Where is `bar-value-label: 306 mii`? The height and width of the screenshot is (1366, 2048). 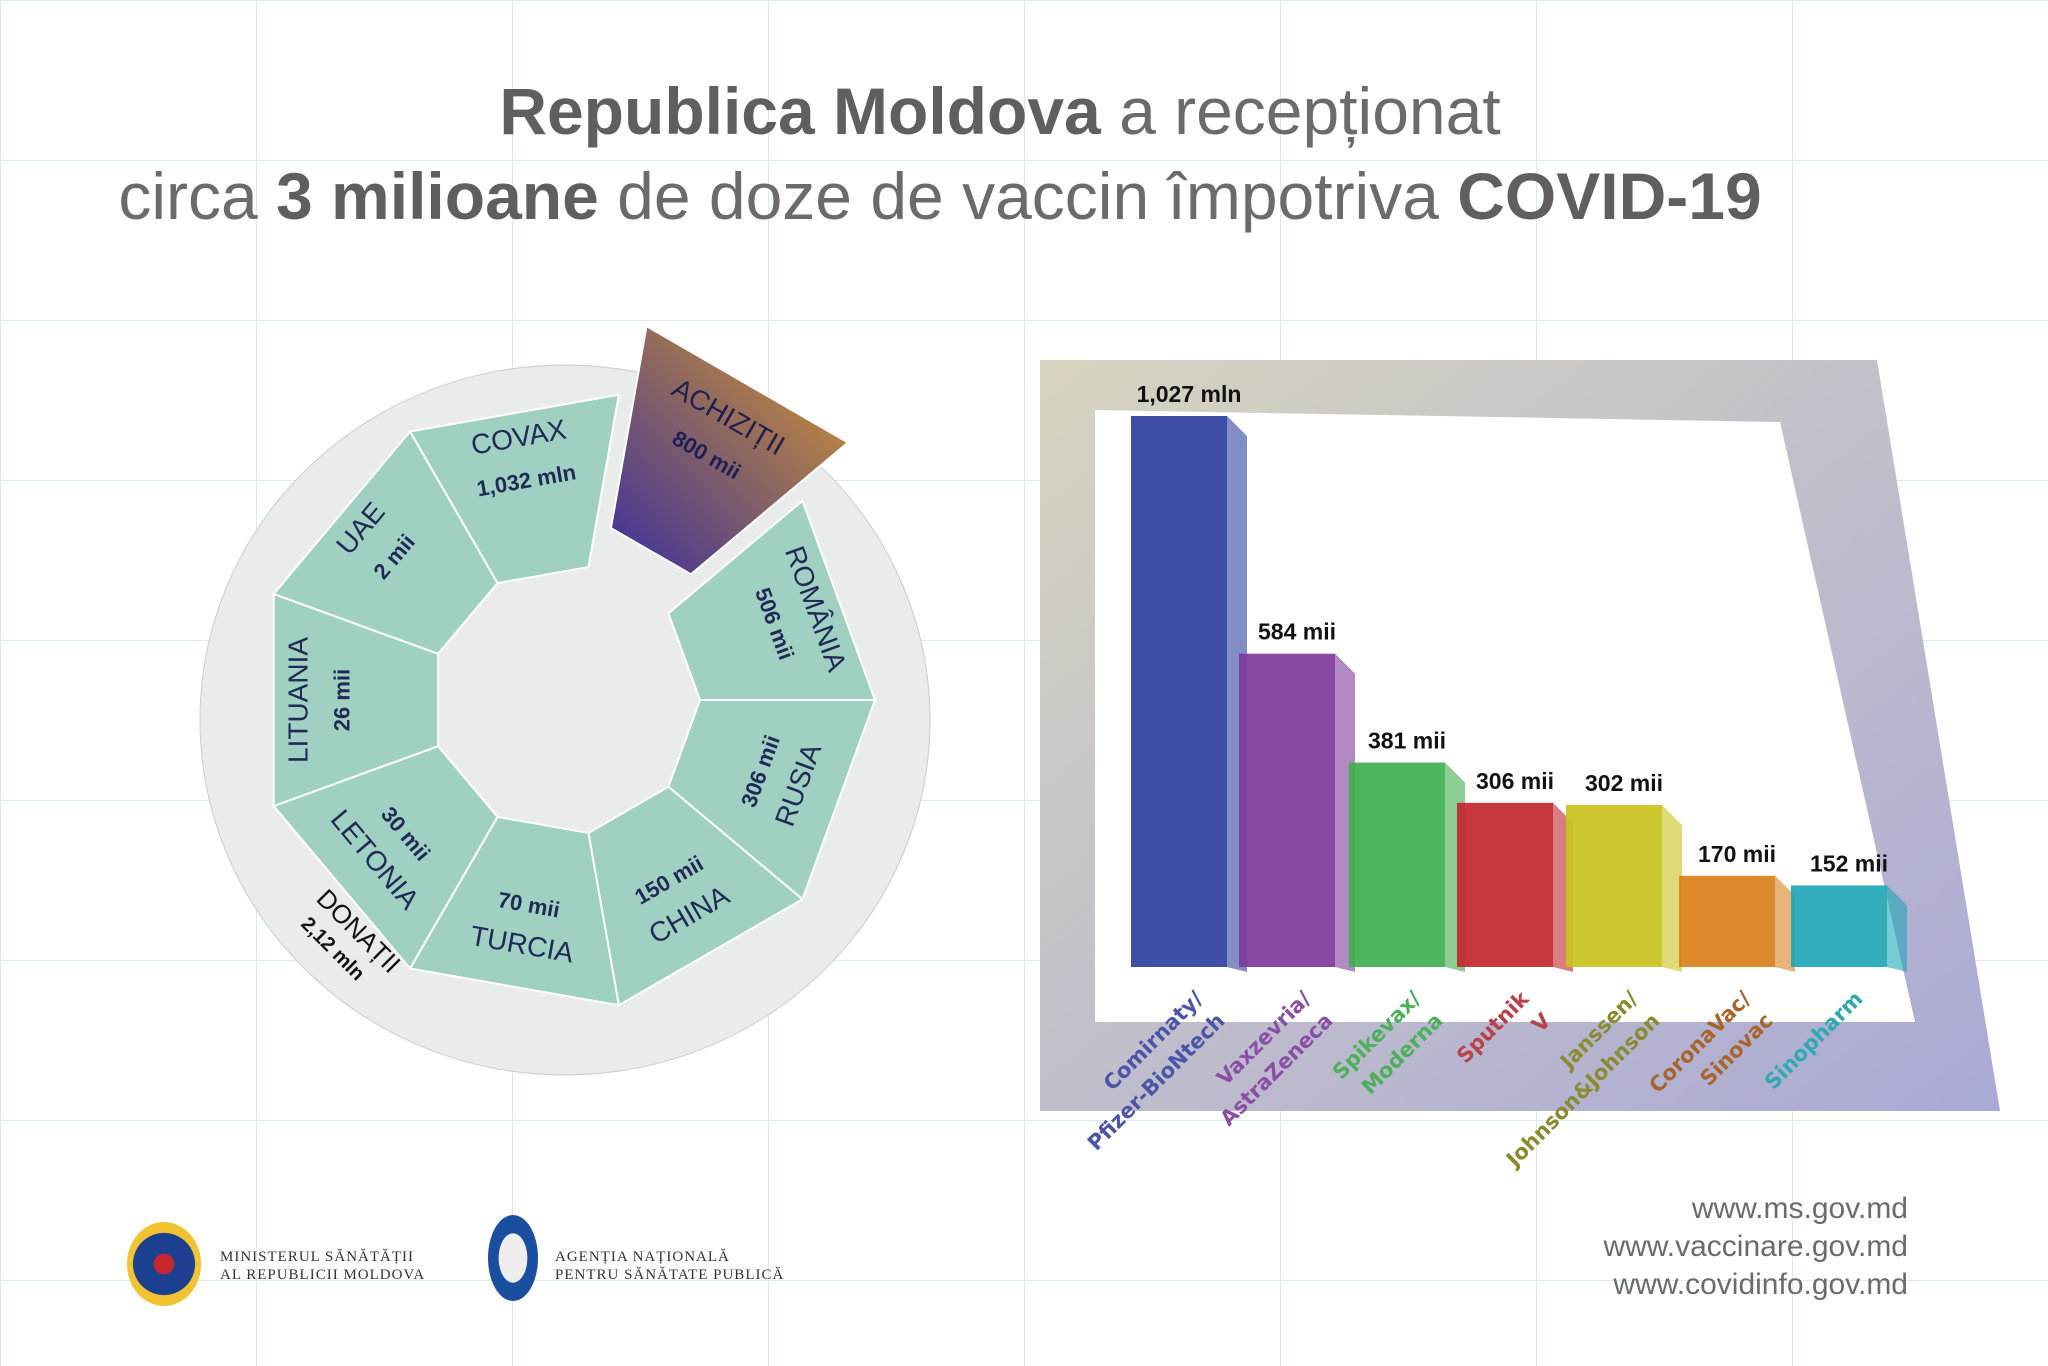 bar-value-label: 306 mii is located at coordinates (1515, 781).